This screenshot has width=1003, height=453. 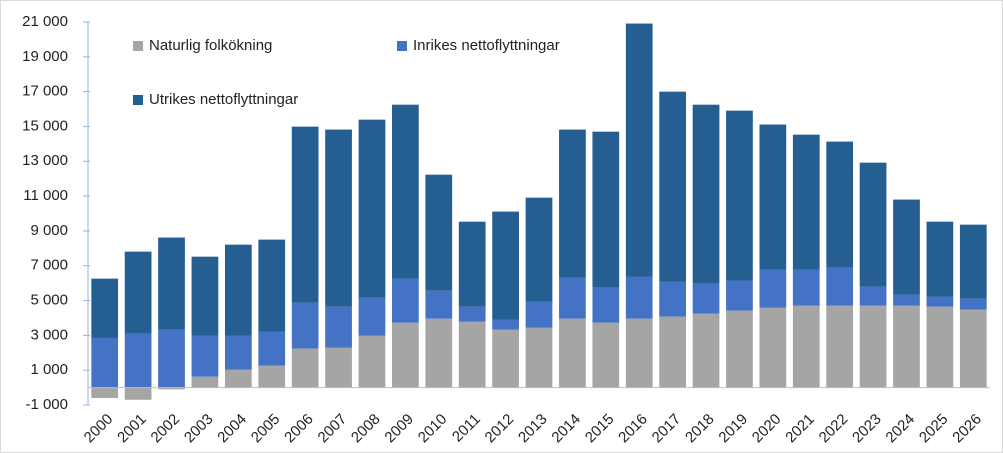 I want to click on y-tick-label: 9 000, so click(x=49, y=230).